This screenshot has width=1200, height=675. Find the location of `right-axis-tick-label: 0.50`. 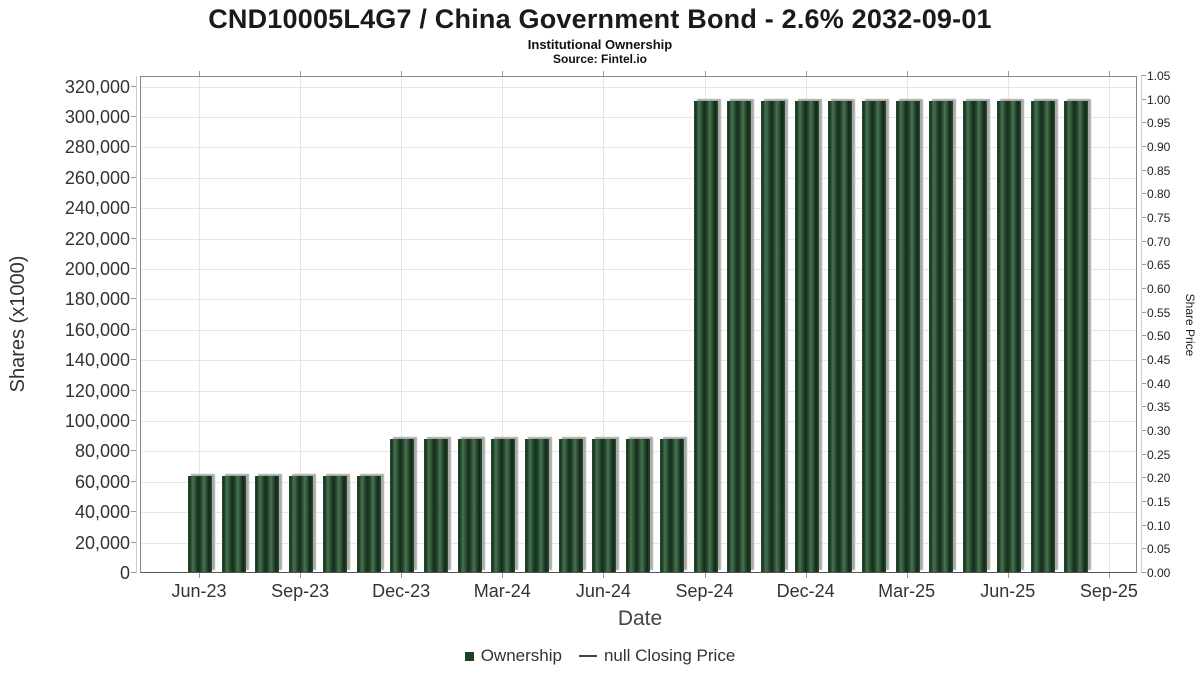

right-axis-tick-label: 0.50 is located at coordinates (1159, 336).